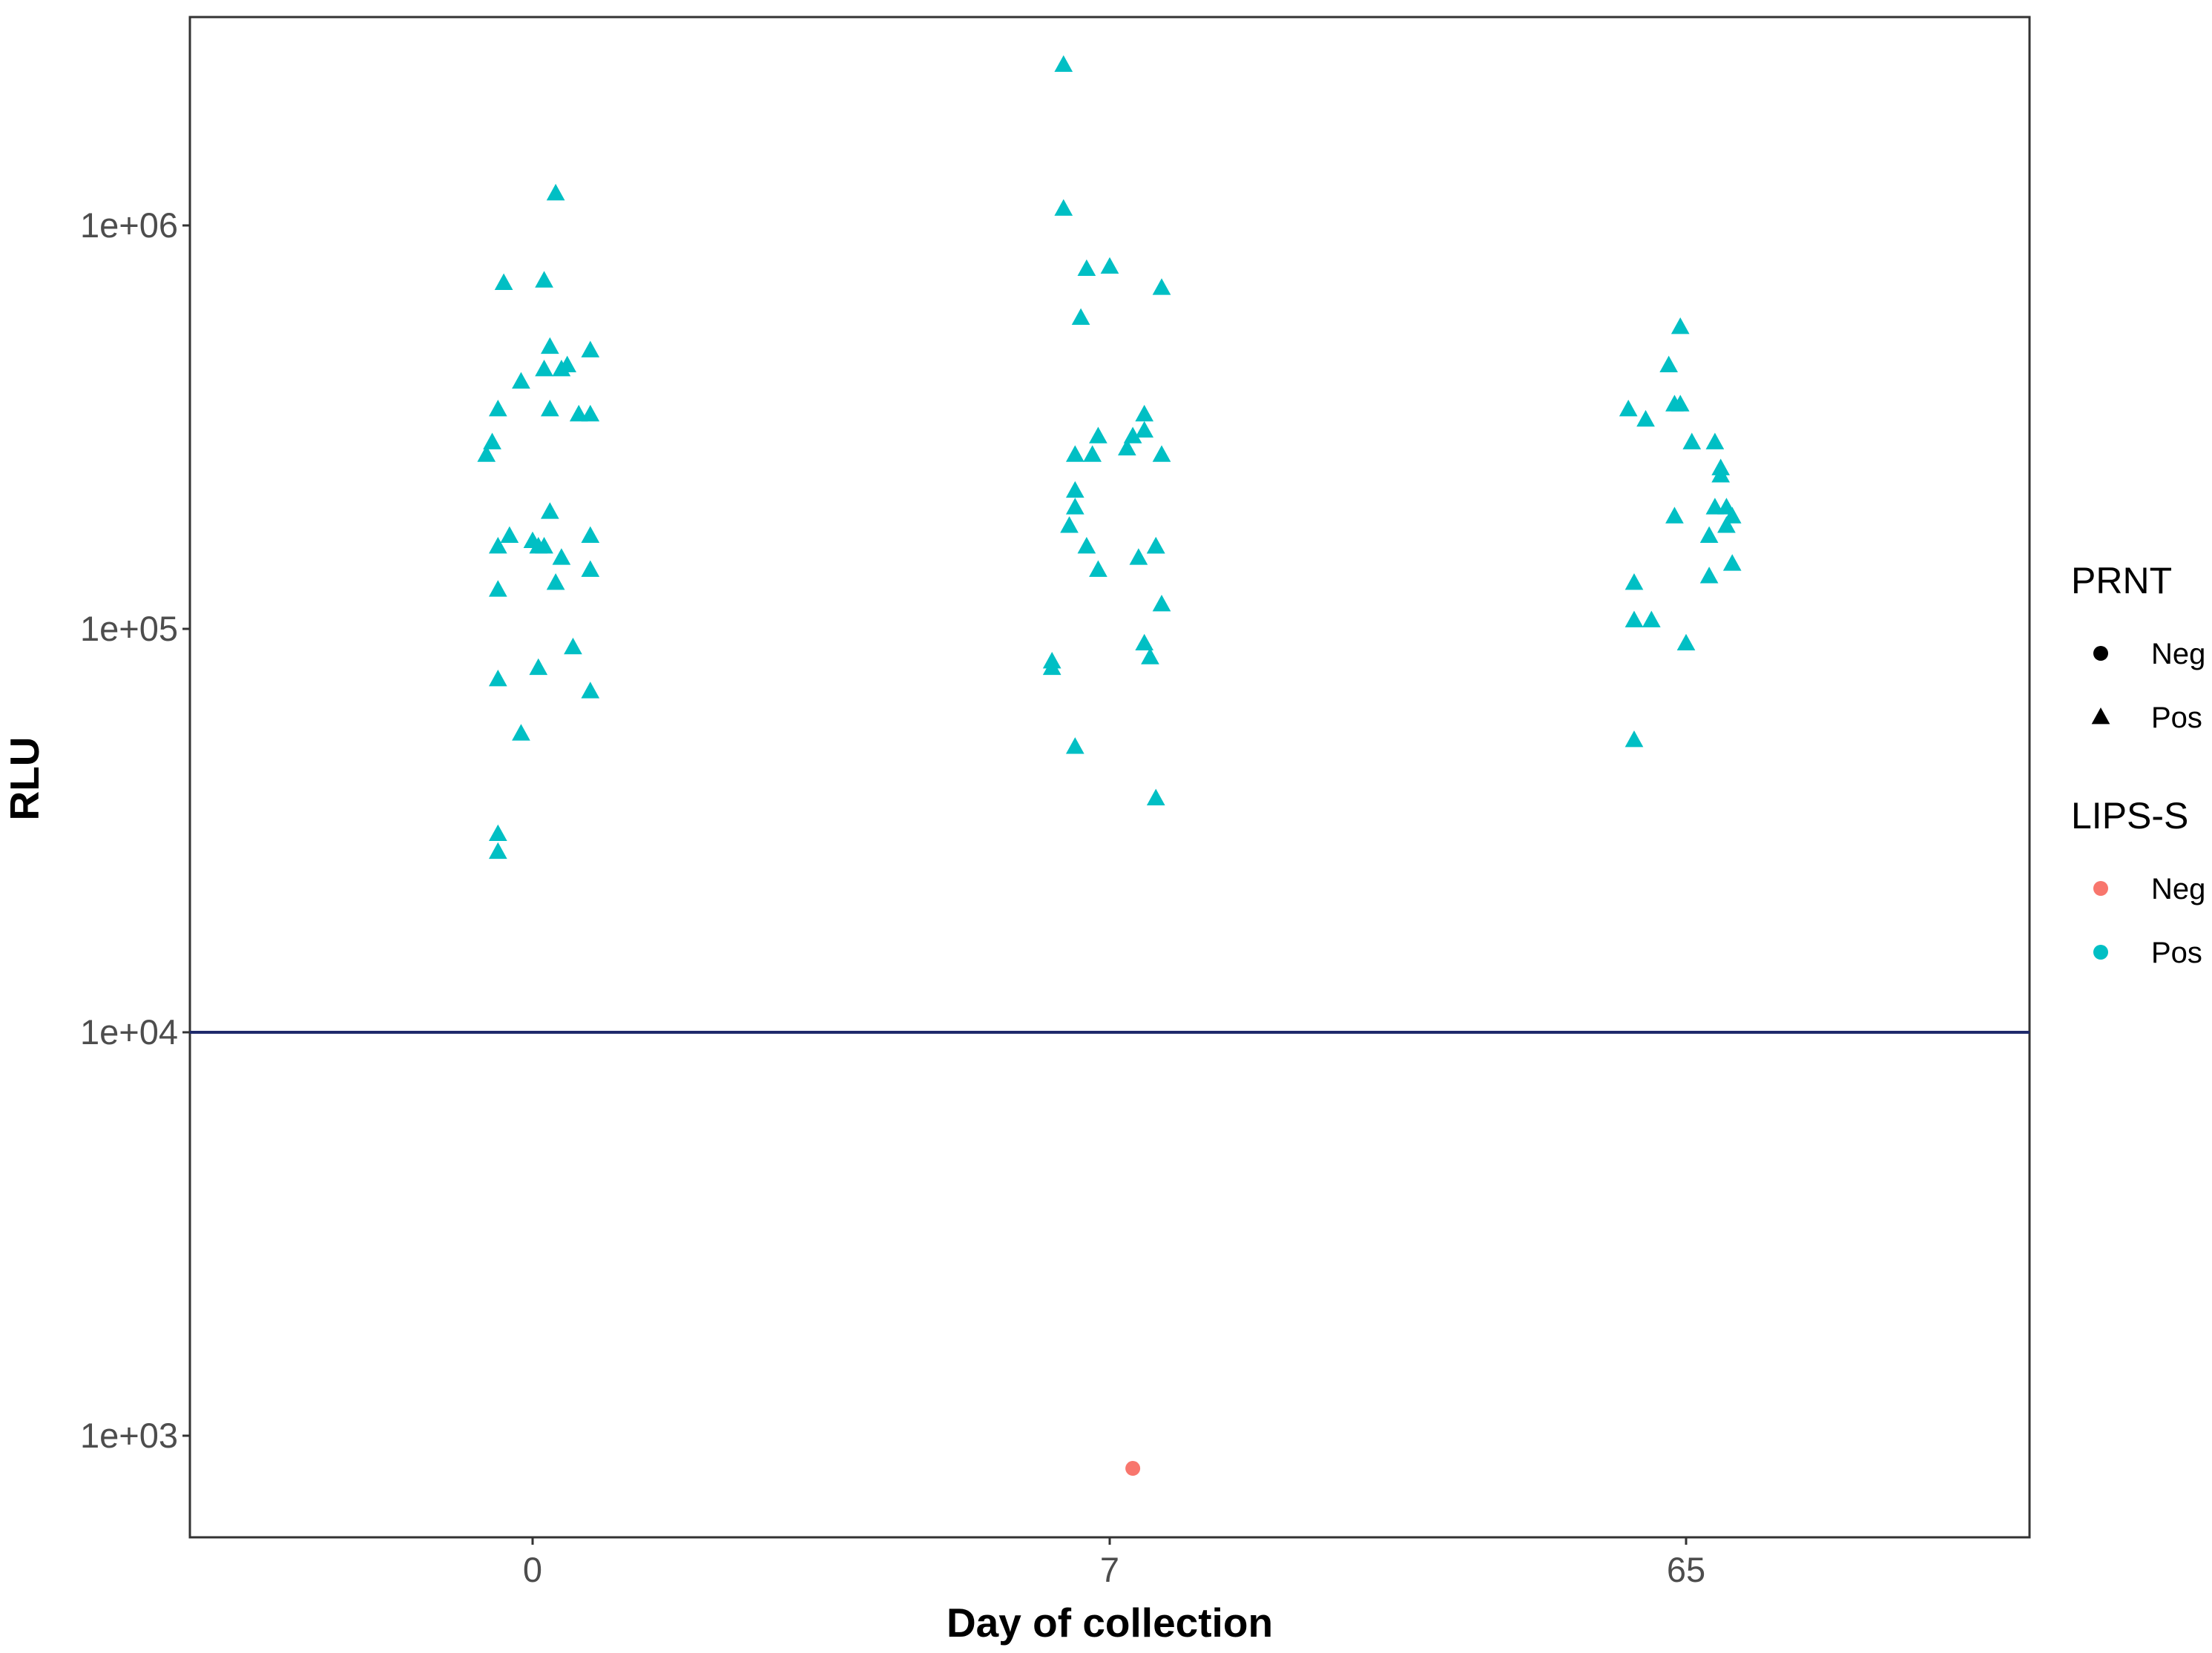 The height and width of the screenshot is (1653, 2212). Describe the element at coordinates (2121, 580) in the screenshot. I see `legend-title: PRNT` at that location.